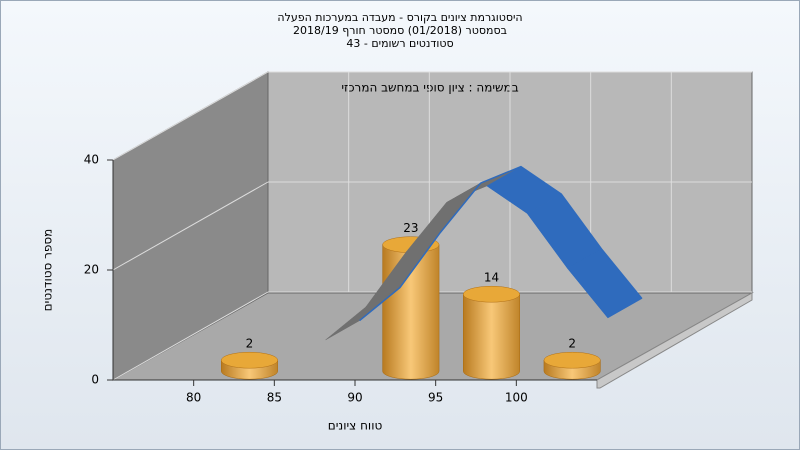  Describe the element at coordinates (501, 243) in the screenshot. I see `curve-line` at that location.